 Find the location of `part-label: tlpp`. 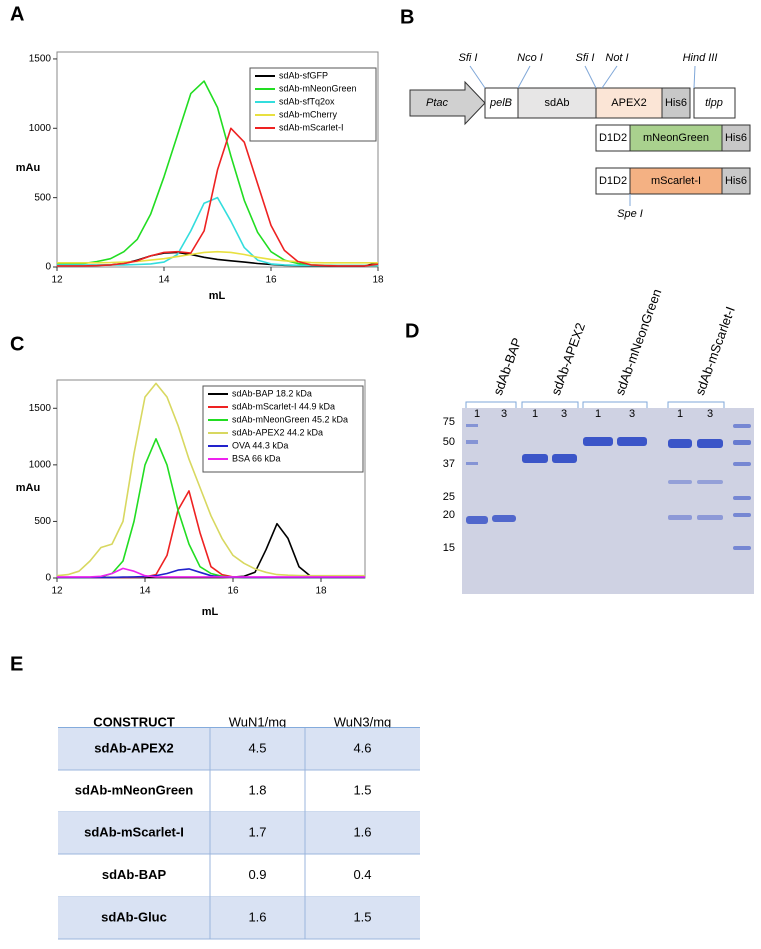

part-label: tlpp is located at coordinates (714, 103).